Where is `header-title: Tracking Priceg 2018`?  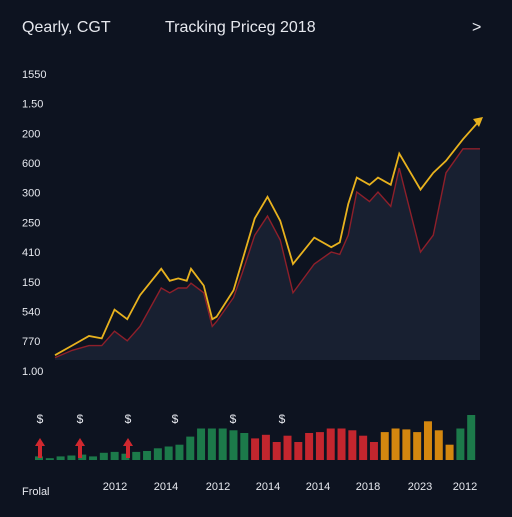
header-title: Tracking Priceg 2018 is located at coordinates (240, 27).